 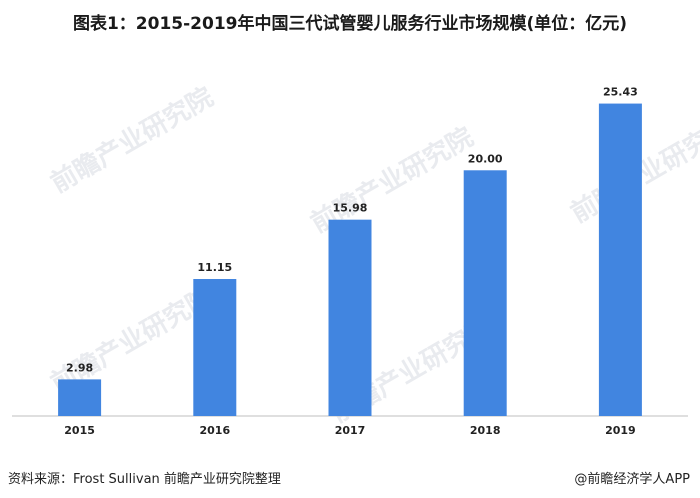 What do you see at coordinates (214, 430) in the screenshot?
I see `x-tick-label-2016: 2016` at bounding box center [214, 430].